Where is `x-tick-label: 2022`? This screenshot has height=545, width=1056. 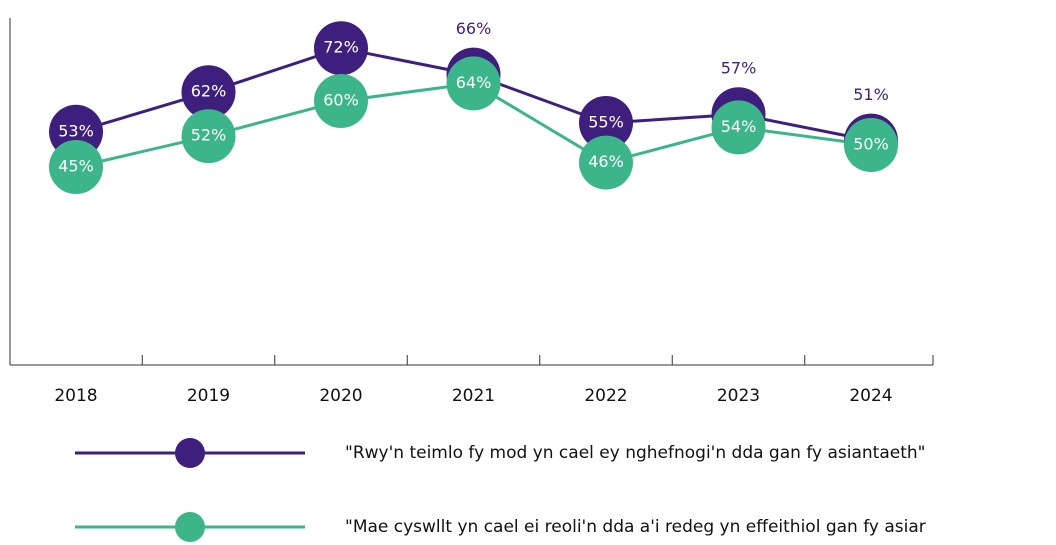 x-tick-label: 2022 is located at coordinates (605, 396).